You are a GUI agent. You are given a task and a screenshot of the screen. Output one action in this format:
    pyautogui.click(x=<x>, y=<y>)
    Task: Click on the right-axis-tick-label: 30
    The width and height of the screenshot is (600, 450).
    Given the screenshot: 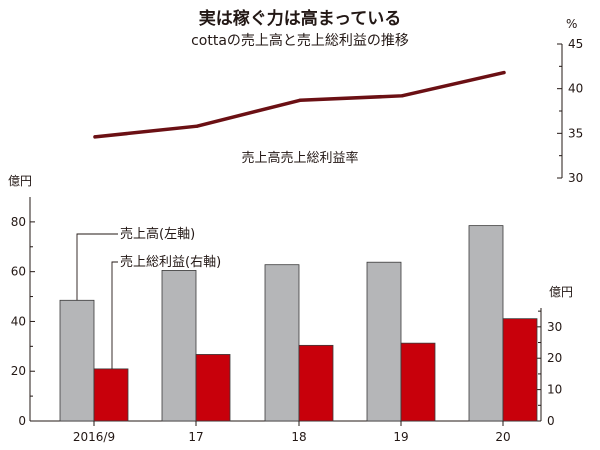 What is the action you would take?
    pyautogui.click(x=554, y=327)
    